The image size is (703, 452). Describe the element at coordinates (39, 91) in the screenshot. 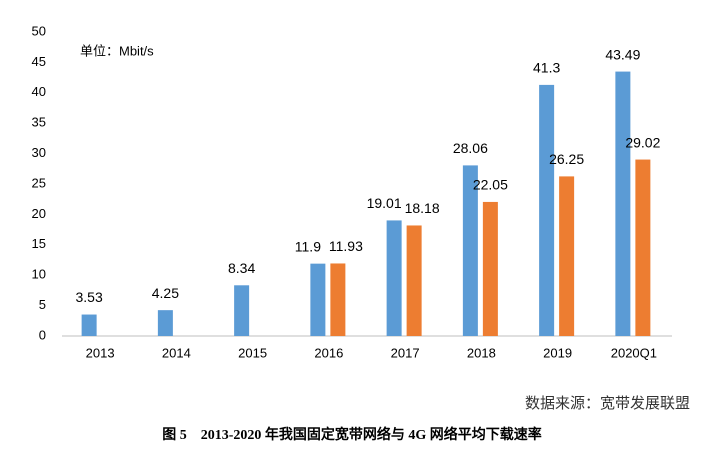

I see `y-tick-label: 40` at that location.